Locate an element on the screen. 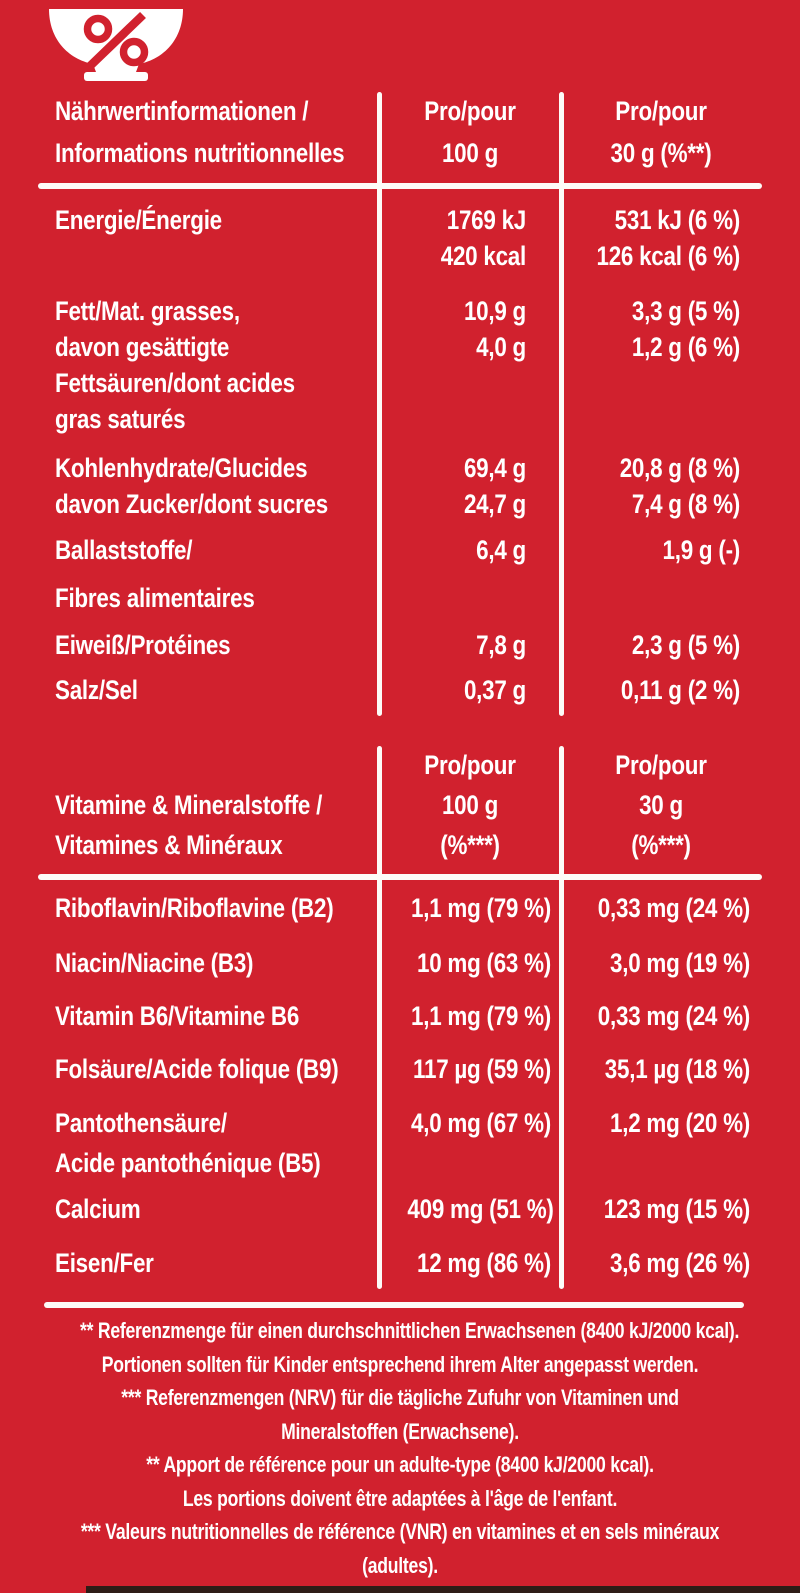 The height and width of the screenshot is (1593, 800). value-per-100g: 7,8 g is located at coordinates (501, 645).